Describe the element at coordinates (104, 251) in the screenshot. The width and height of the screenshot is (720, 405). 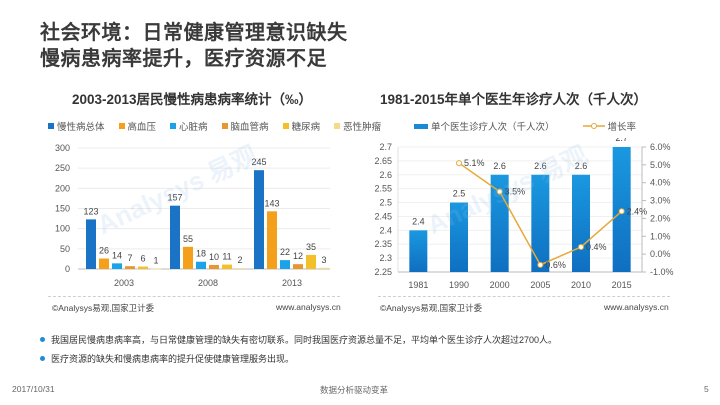
I see `data-label: 26` at that location.